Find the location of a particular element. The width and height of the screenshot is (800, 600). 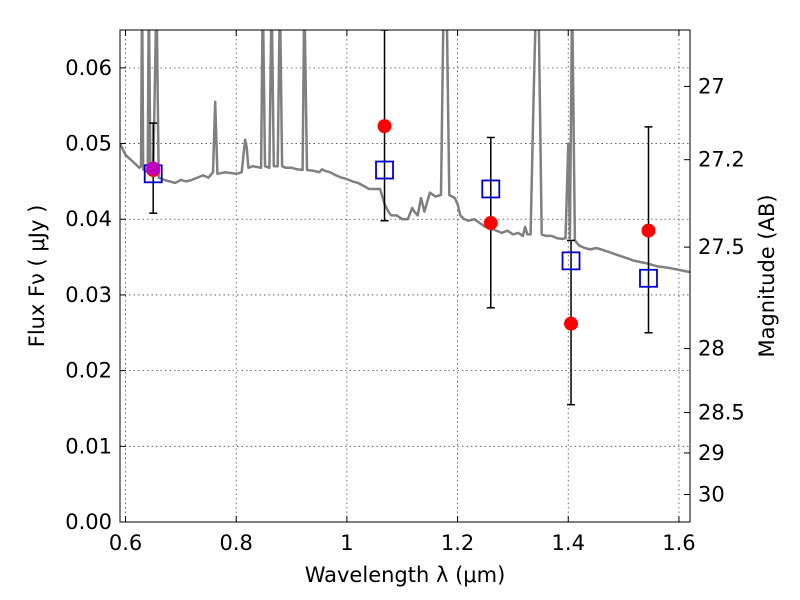

y-tick-label: 0.02 is located at coordinates (88, 371).